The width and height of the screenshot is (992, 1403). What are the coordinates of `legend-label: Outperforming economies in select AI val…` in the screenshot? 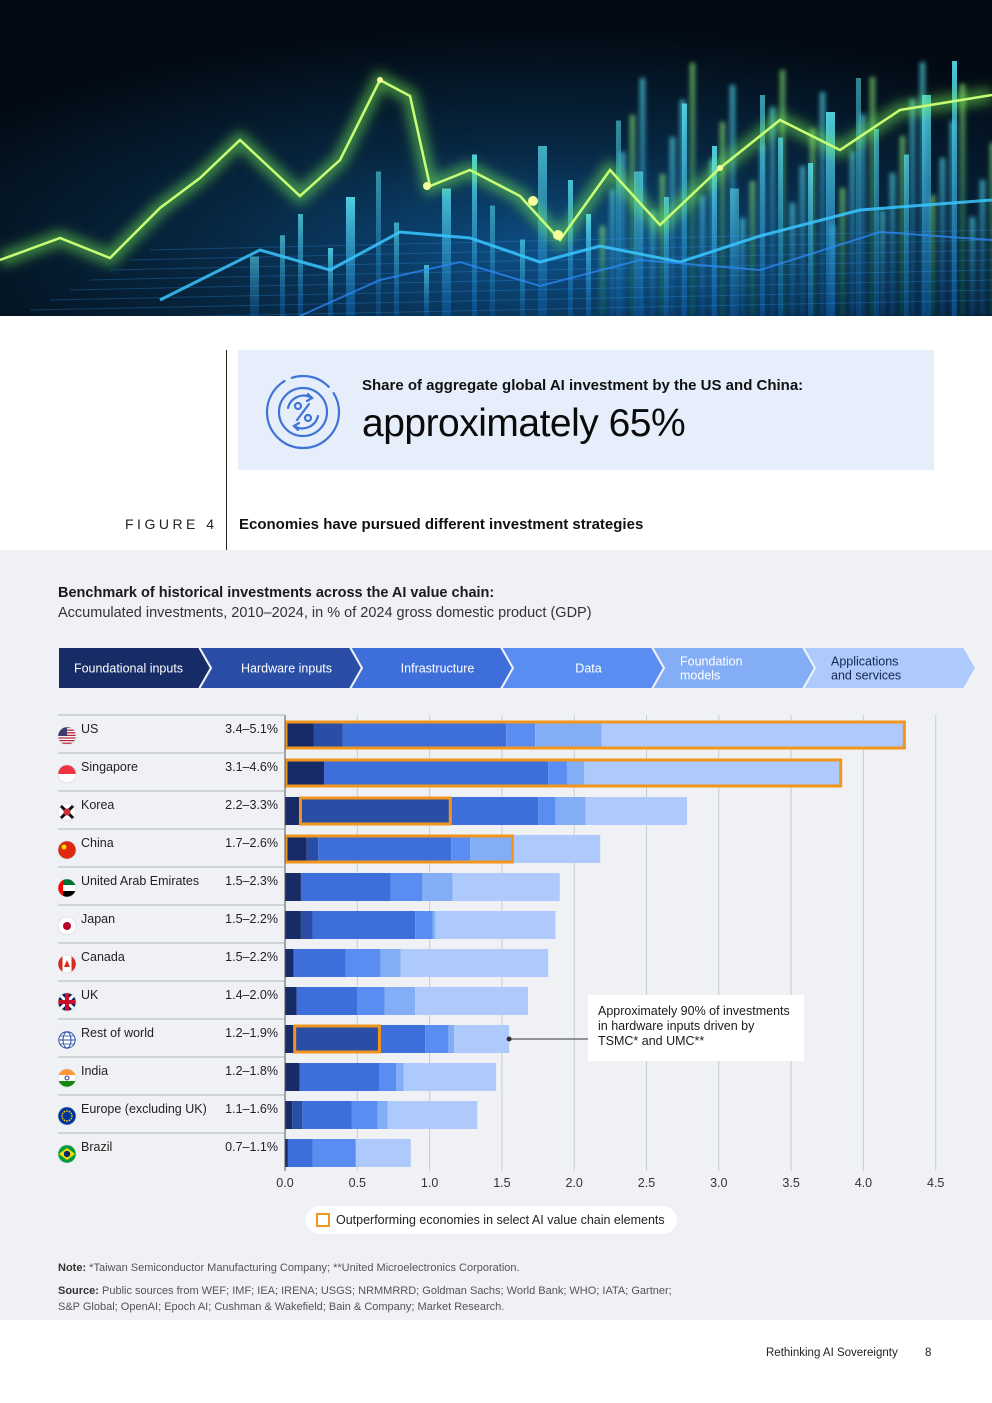 It's located at (500, 1220).